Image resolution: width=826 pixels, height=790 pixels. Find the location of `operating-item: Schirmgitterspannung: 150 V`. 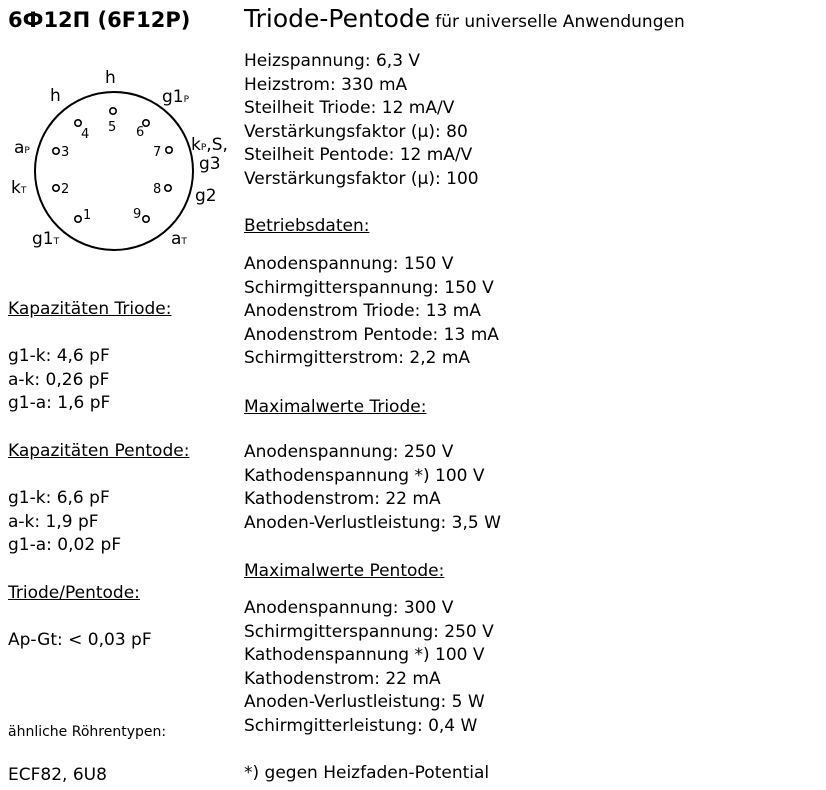

operating-item: Schirmgitterspannung: 150 V is located at coordinates (369, 287).